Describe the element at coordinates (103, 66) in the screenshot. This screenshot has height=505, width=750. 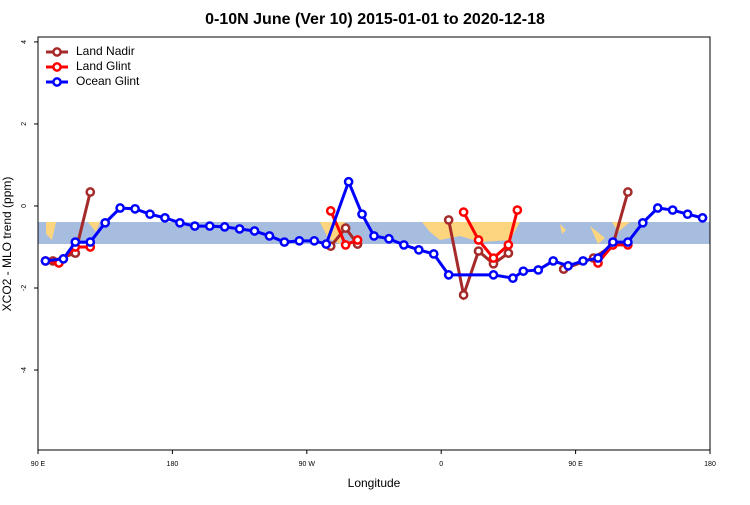
I see `legend-label: Land Glint` at that location.